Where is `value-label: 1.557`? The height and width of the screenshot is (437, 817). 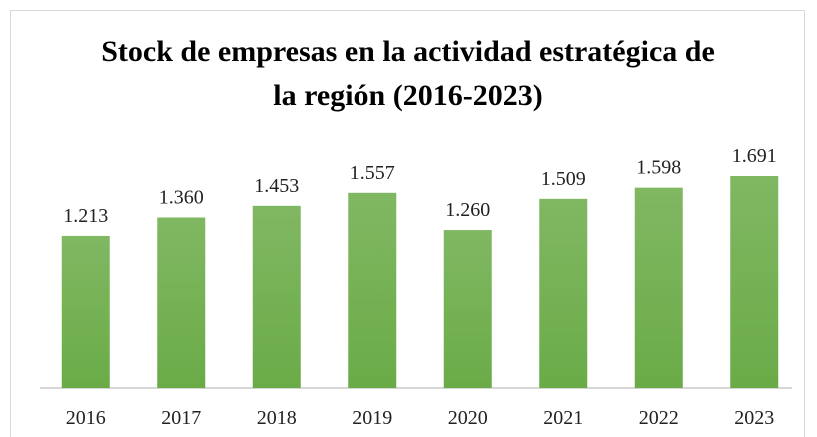 value-label: 1.557 is located at coordinates (372, 173).